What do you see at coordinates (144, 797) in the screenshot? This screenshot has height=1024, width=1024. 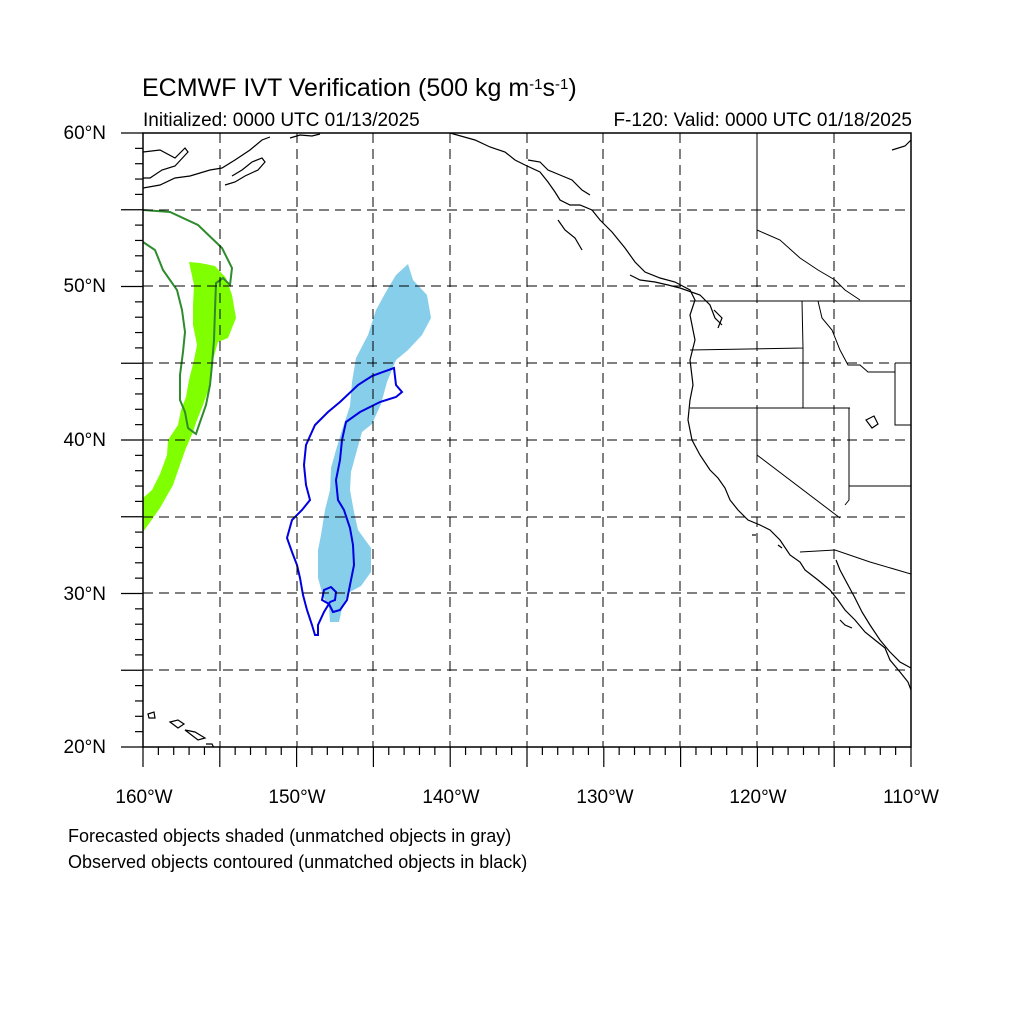 I see `lon-label-160w: 160°W` at bounding box center [144, 797].